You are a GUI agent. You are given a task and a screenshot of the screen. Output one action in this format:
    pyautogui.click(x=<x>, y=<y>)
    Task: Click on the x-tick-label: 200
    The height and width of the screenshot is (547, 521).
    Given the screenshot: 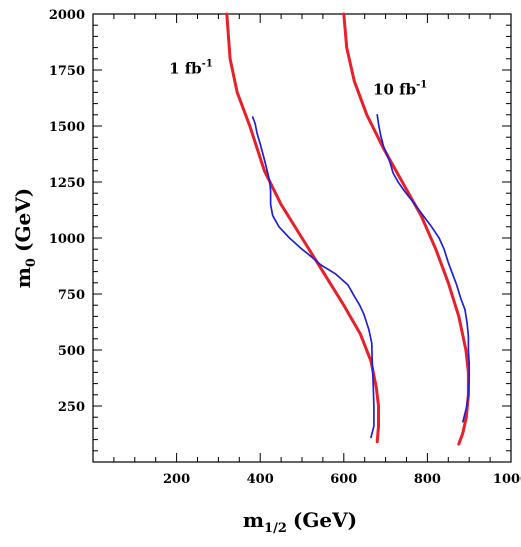 What is the action you would take?
    pyautogui.click(x=176, y=479)
    